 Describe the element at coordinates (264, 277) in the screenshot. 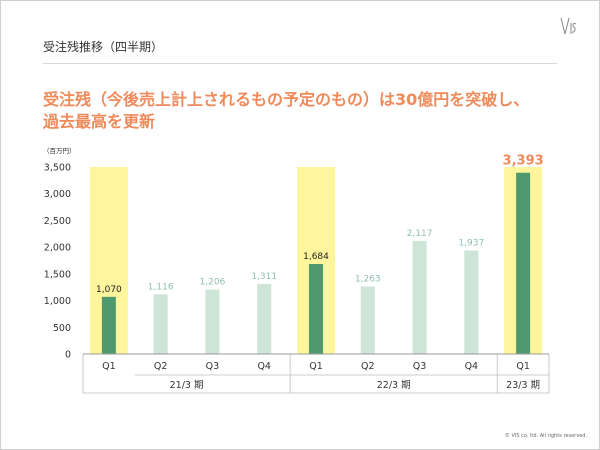

I see `bar-value-label: 1,311` at that location.